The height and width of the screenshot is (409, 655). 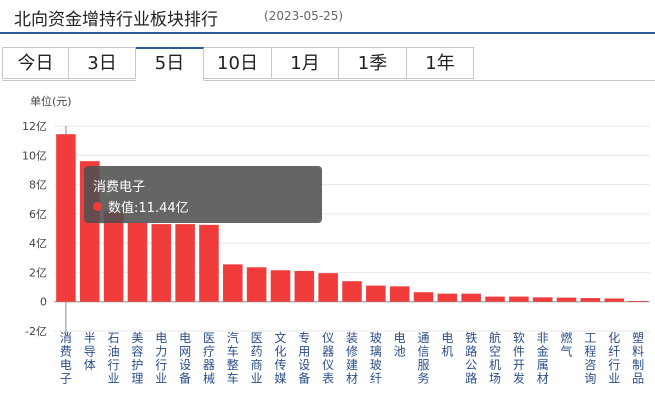 I want to click on tooltip-value-label: 数值, so click(x=121, y=208).